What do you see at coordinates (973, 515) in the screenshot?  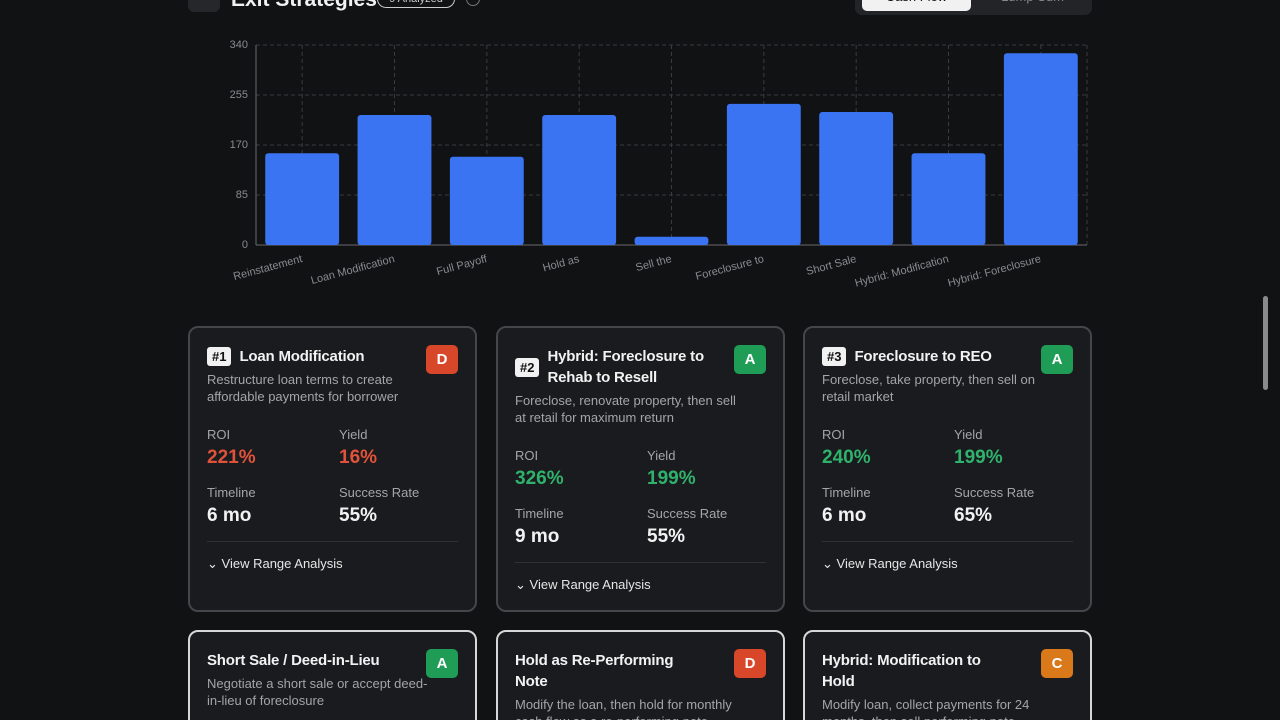 I see `metric-value: 65%` at bounding box center [973, 515].